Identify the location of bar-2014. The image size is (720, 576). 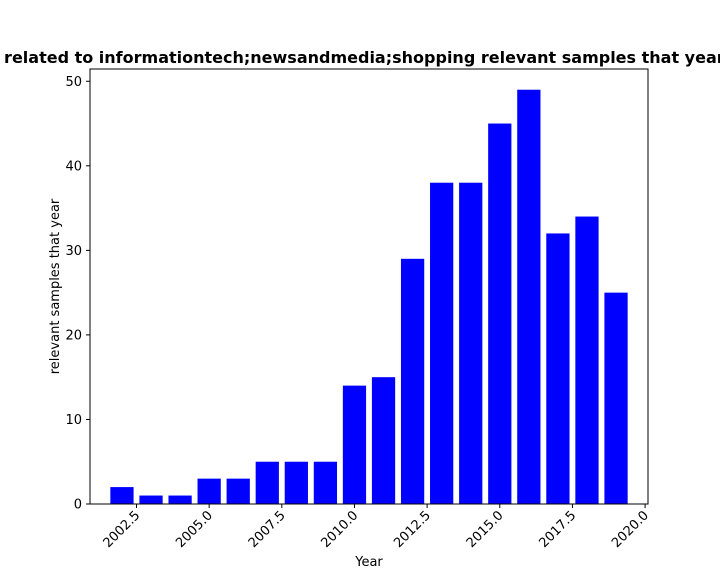
(471, 343).